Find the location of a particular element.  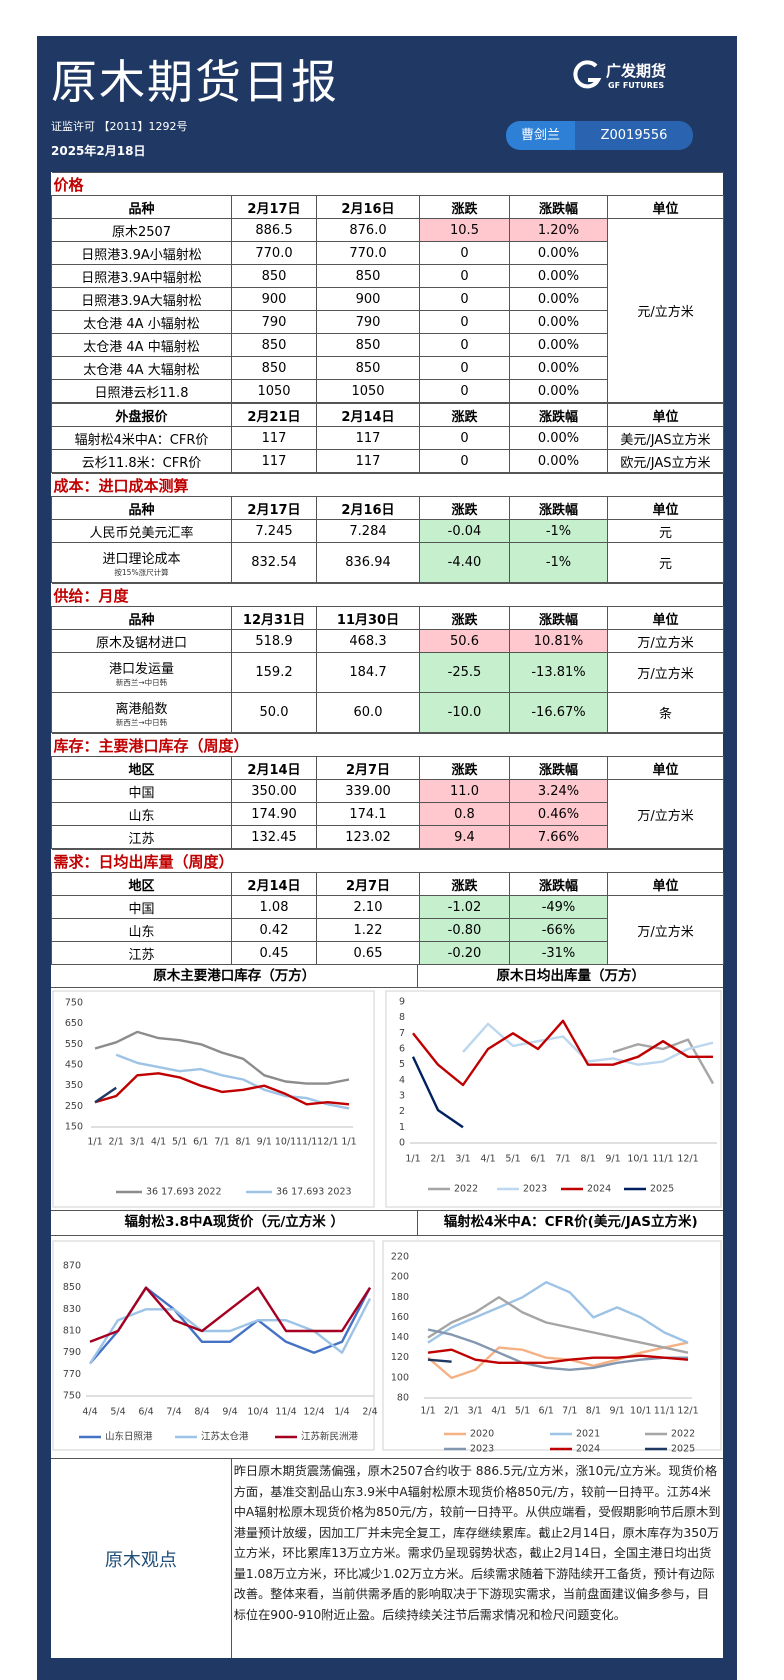

value-cell: 1.22 is located at coordinates (368, 930).